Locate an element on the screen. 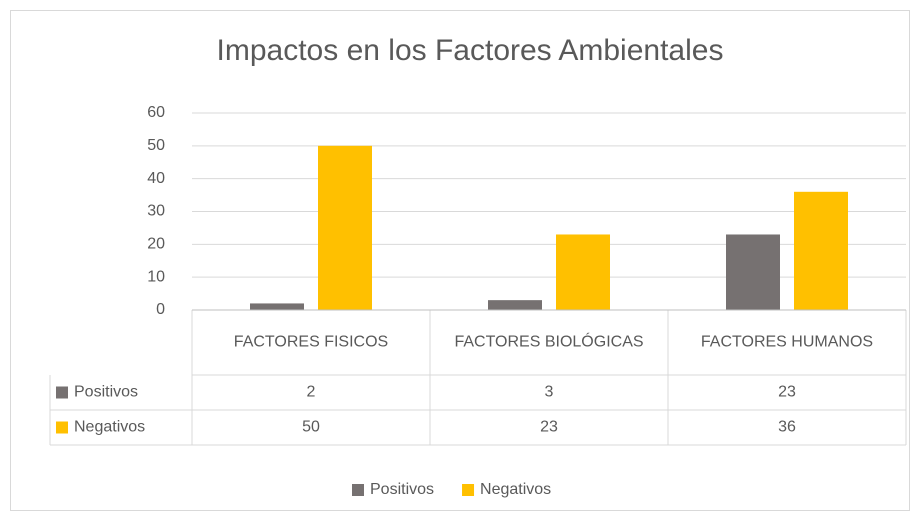 Image resolution: width=921 pixels, height=517 pixels. x-tick-label: FACTORES BIOLÓGICAS is located at coordinates (548, 341).